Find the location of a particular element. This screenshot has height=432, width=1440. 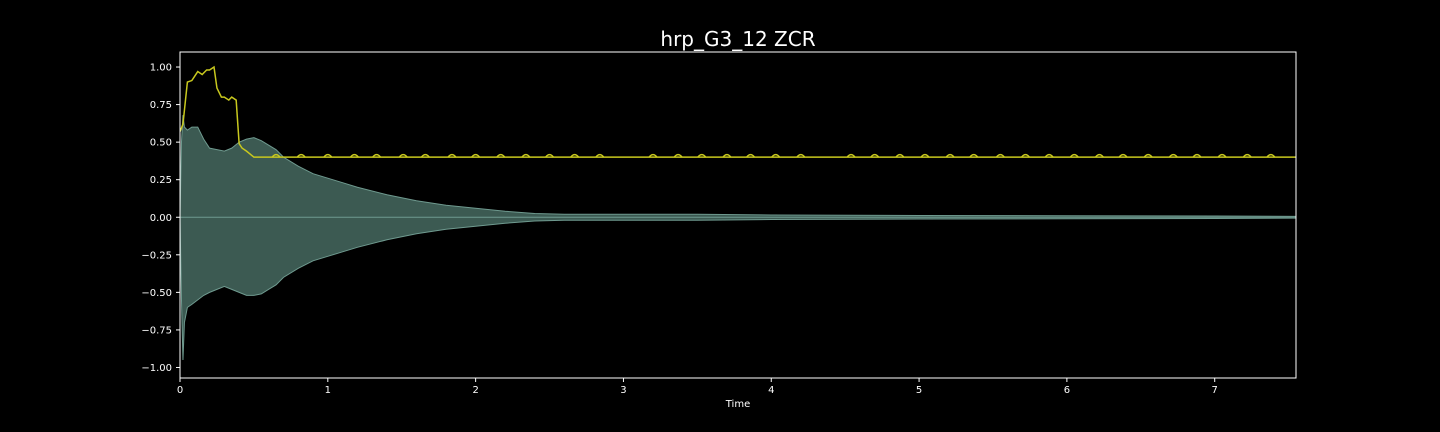

y-tick-label: 0.25 is located at coordinates (161, 180).